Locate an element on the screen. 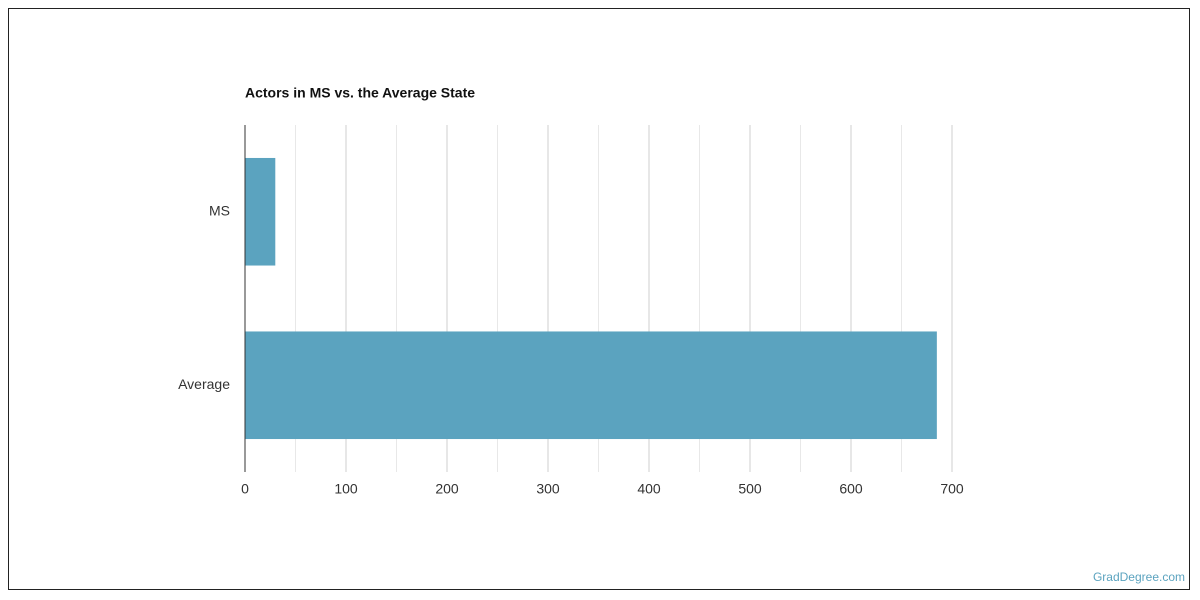  x-tick-label: 100 is located at coordinates (346, 489).